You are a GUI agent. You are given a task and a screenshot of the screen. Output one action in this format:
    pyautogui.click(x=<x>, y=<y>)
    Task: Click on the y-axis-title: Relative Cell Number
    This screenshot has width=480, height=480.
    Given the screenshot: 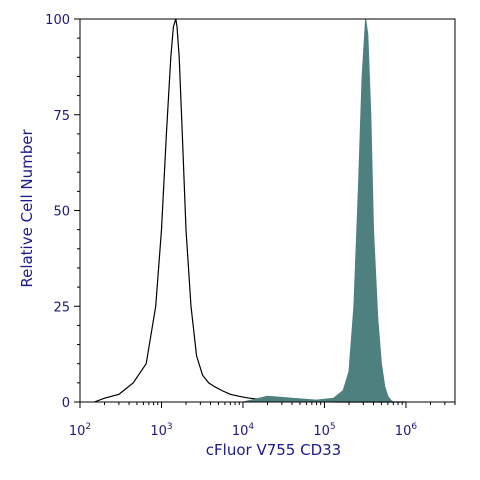 What is the action you would take?
    pyautogui.click(x=27, y=208)
    